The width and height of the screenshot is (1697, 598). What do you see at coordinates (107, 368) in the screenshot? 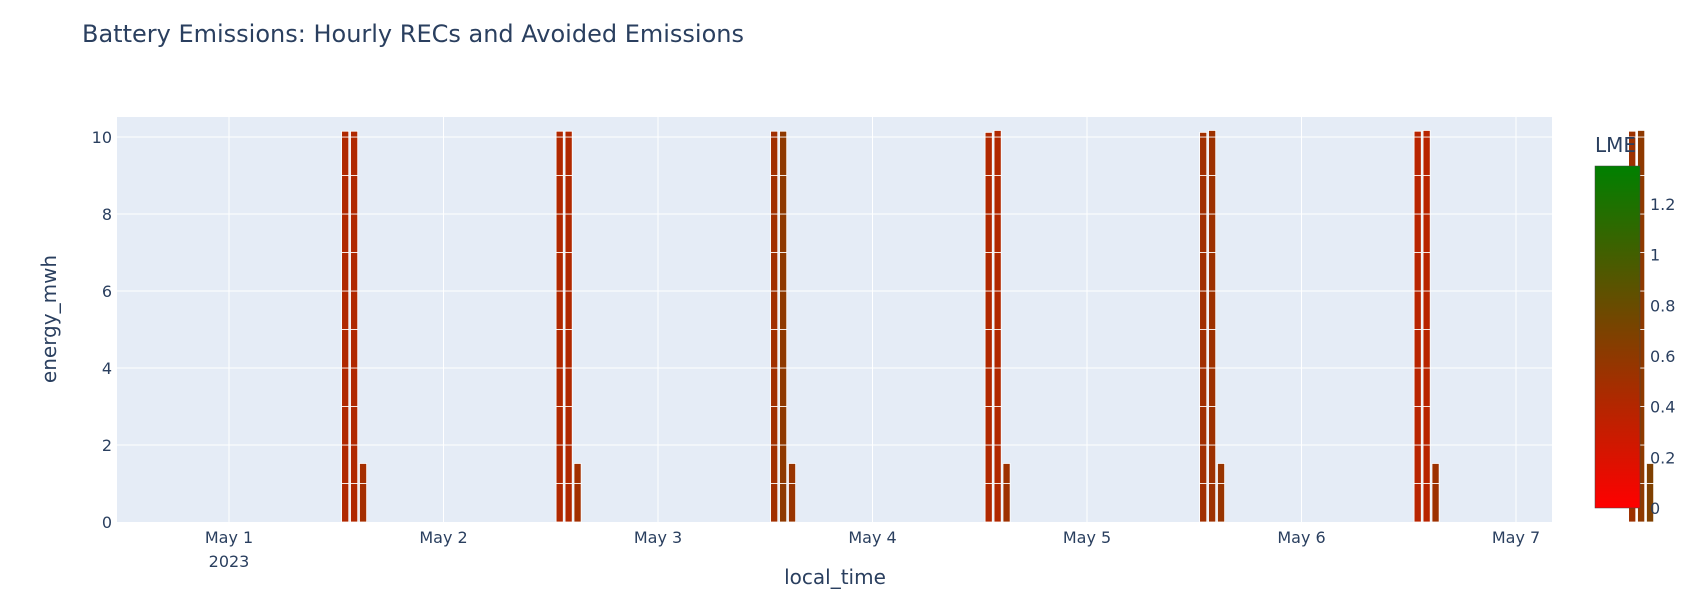
I see `y-tick-label: 4` at bounding box center [107, 368].